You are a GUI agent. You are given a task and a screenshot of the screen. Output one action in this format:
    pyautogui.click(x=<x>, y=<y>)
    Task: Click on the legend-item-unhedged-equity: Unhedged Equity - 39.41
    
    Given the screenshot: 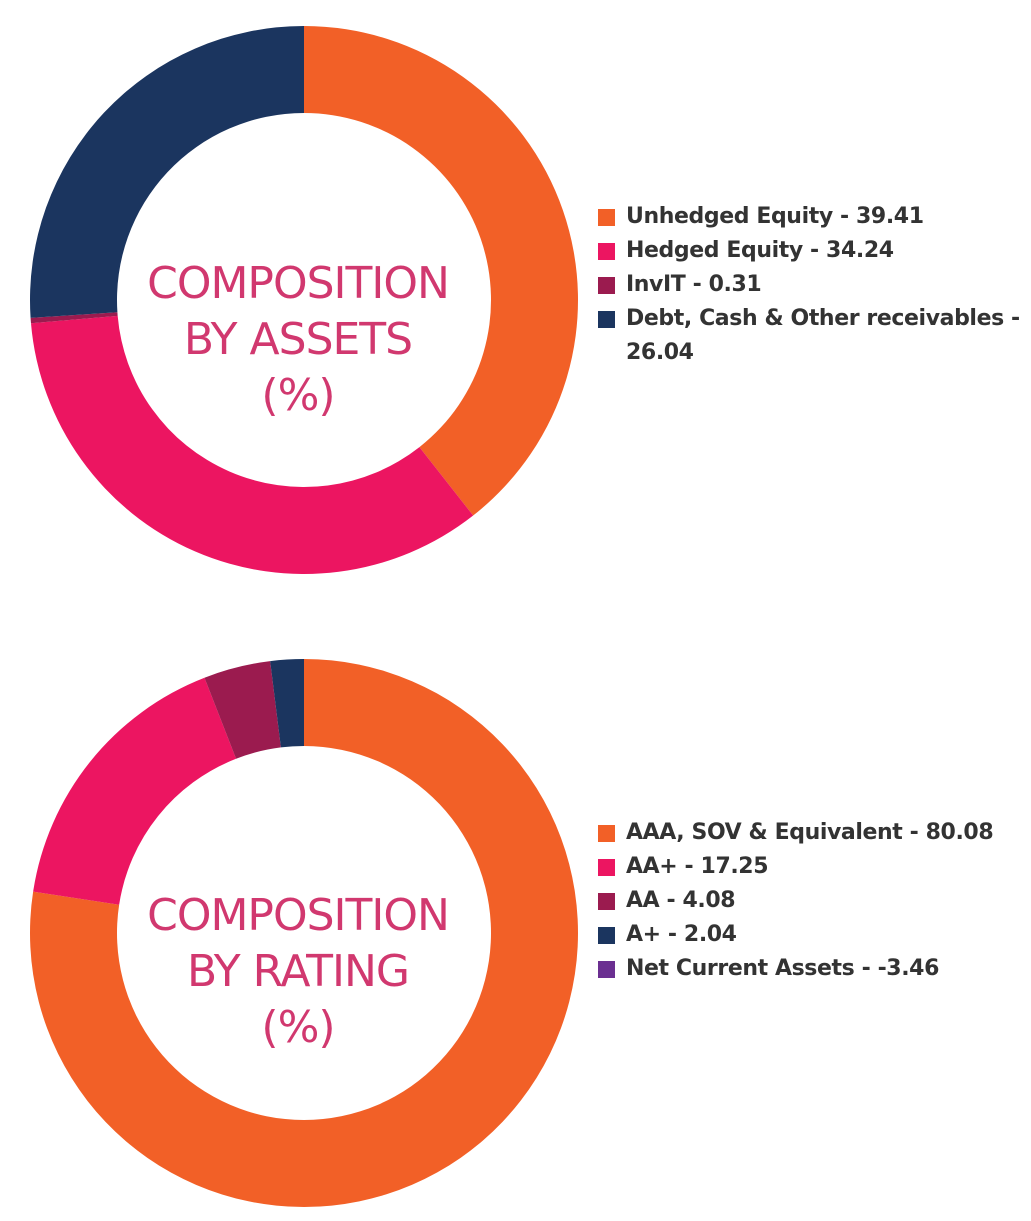 What is the action you would take?
    pyautogui.click(x=813, y=217)
    